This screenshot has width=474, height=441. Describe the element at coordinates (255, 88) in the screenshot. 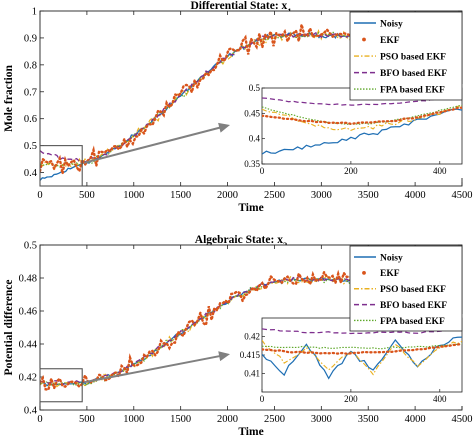

I see `inset-y-tick-label: 0.5` at that location.